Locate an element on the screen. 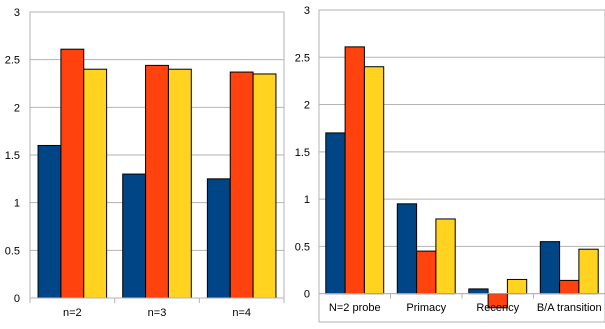 The image size is (605, 329). x-tick-label: Primacy is located at coordinates (426, 308).